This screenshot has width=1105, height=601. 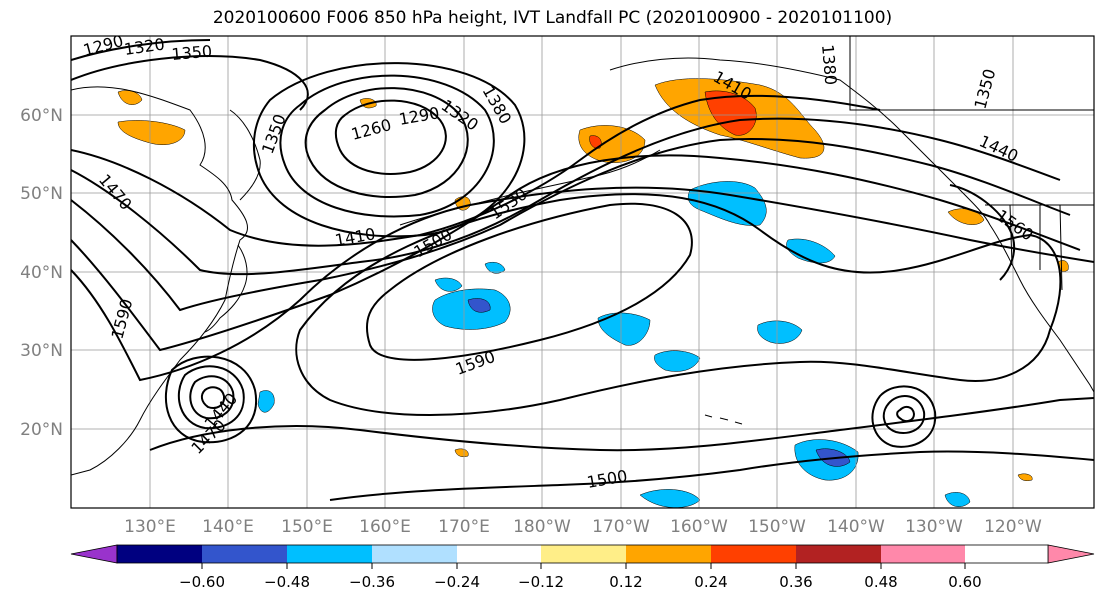 I want to click on lat-label: 20°N, so click(x=41, y=430).